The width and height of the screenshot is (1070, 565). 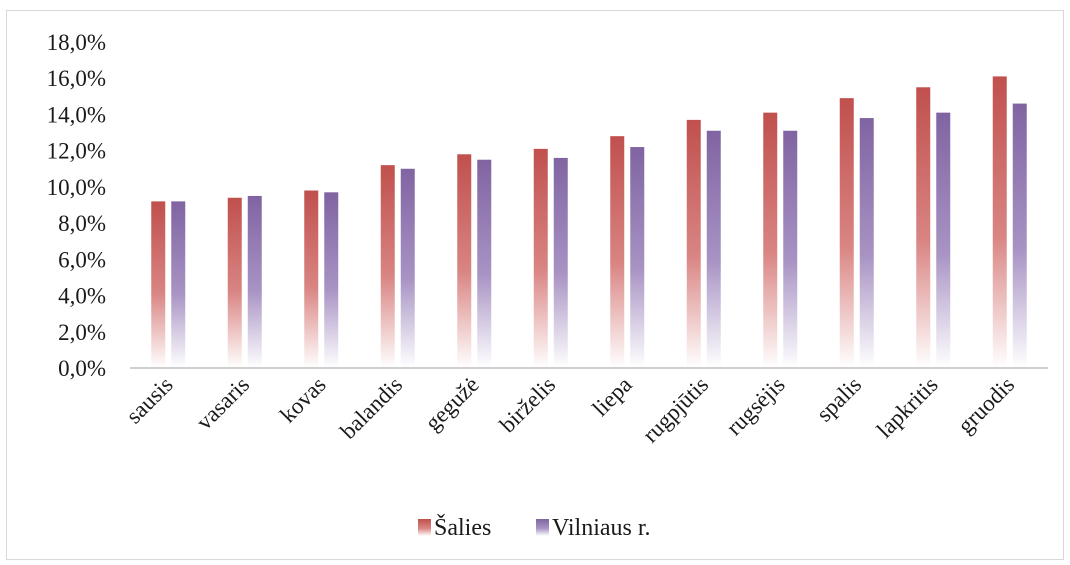 What do you see at coordinates (82, 332) in the screenshot?
I see `y-tick-label: 2,0%` at bounding box center [82, 332].